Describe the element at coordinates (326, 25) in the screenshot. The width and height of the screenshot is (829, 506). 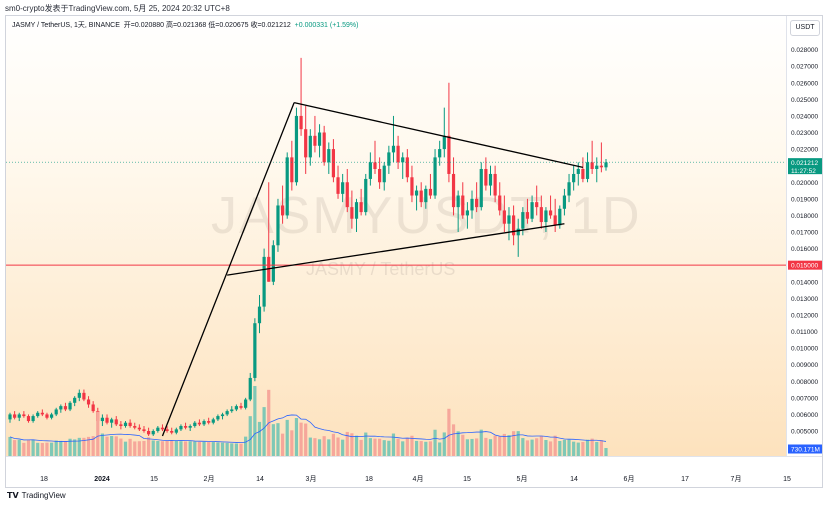
I see `change-value: +0.000331 (+1.59%)` at that location.